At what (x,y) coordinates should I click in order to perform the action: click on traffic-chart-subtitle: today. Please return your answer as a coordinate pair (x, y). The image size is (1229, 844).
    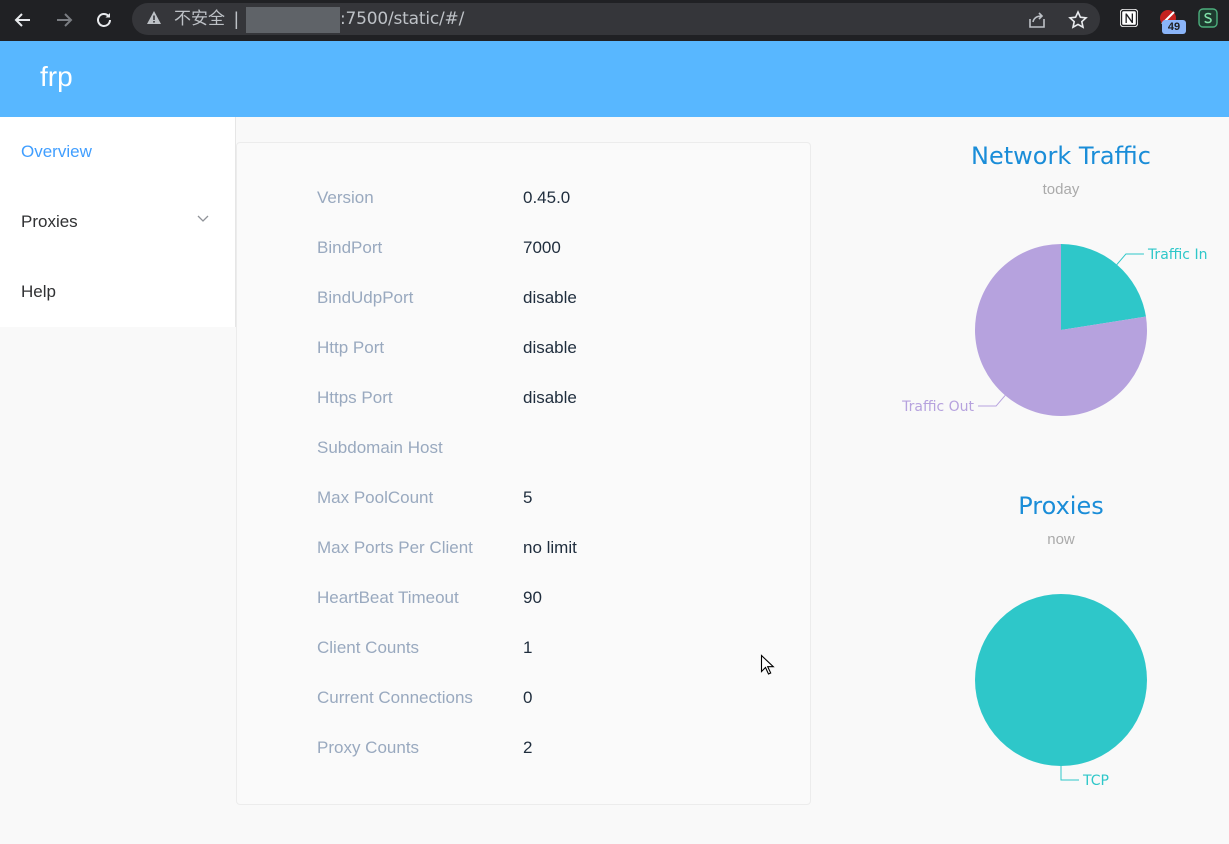
    Looking at the image, I should click on (1061, 189).